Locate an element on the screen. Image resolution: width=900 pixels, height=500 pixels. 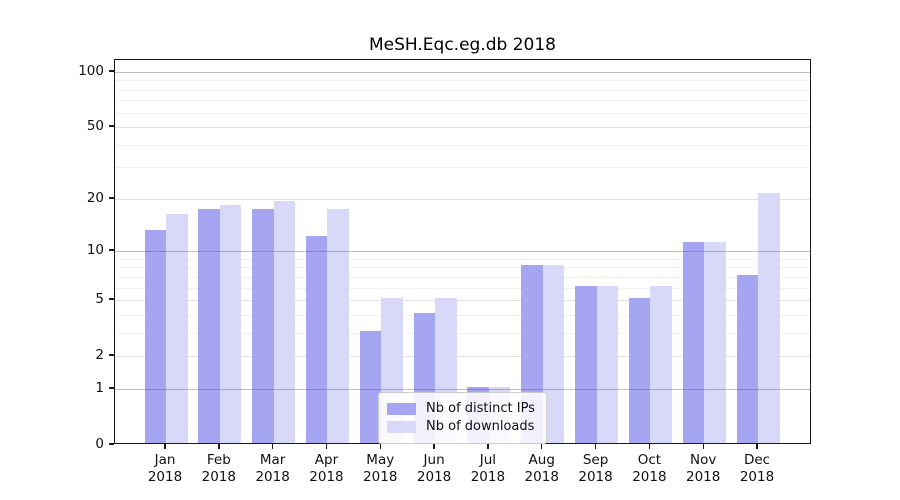
x-label-month: Nov is located at coordinates (703, 460).